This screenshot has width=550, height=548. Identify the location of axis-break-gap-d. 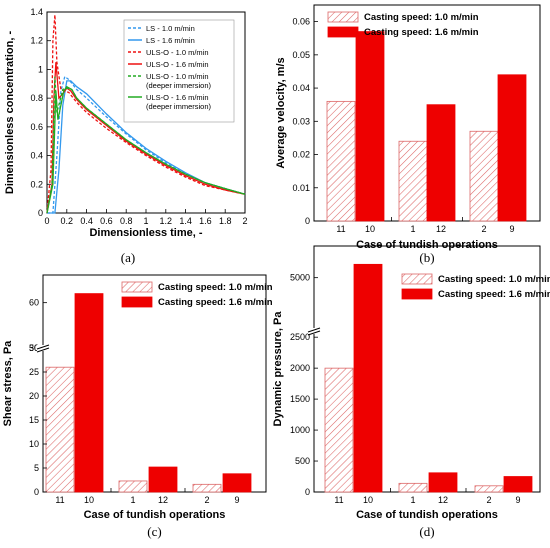
(314, 331).